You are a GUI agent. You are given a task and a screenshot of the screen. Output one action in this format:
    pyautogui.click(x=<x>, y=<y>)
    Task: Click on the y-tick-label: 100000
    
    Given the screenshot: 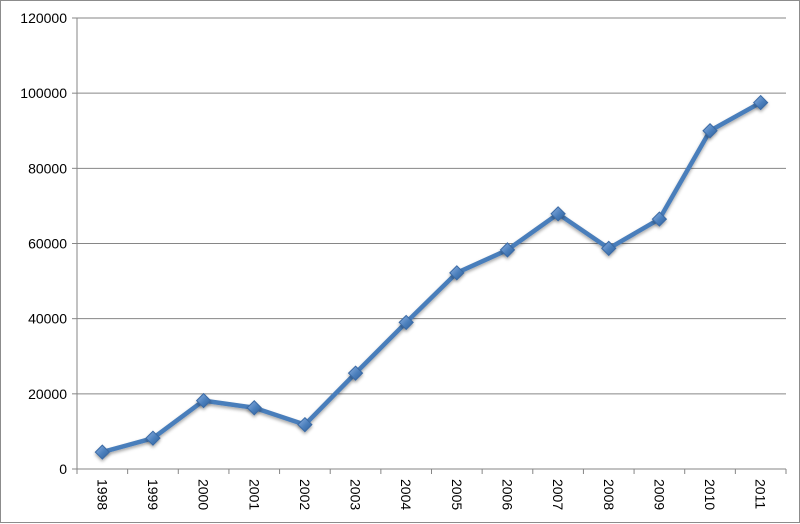 What is the action you would take?
    pyautogui.click(x=43, y=93)
    